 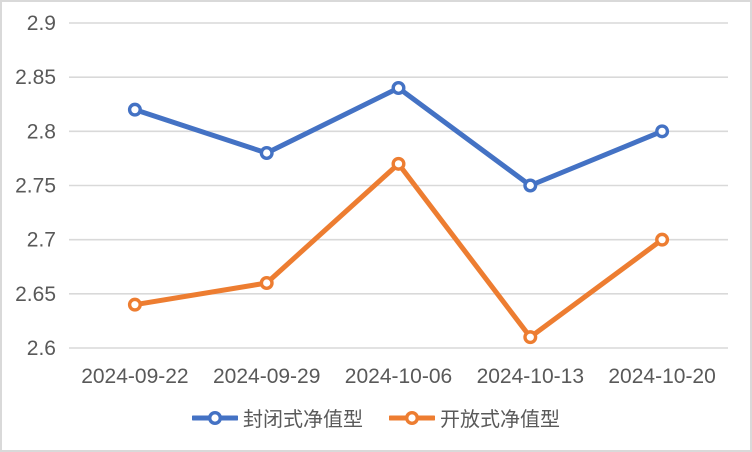 I want to click on legend-item-series-0: 封闭式净值型, so click(x=277, y=417).